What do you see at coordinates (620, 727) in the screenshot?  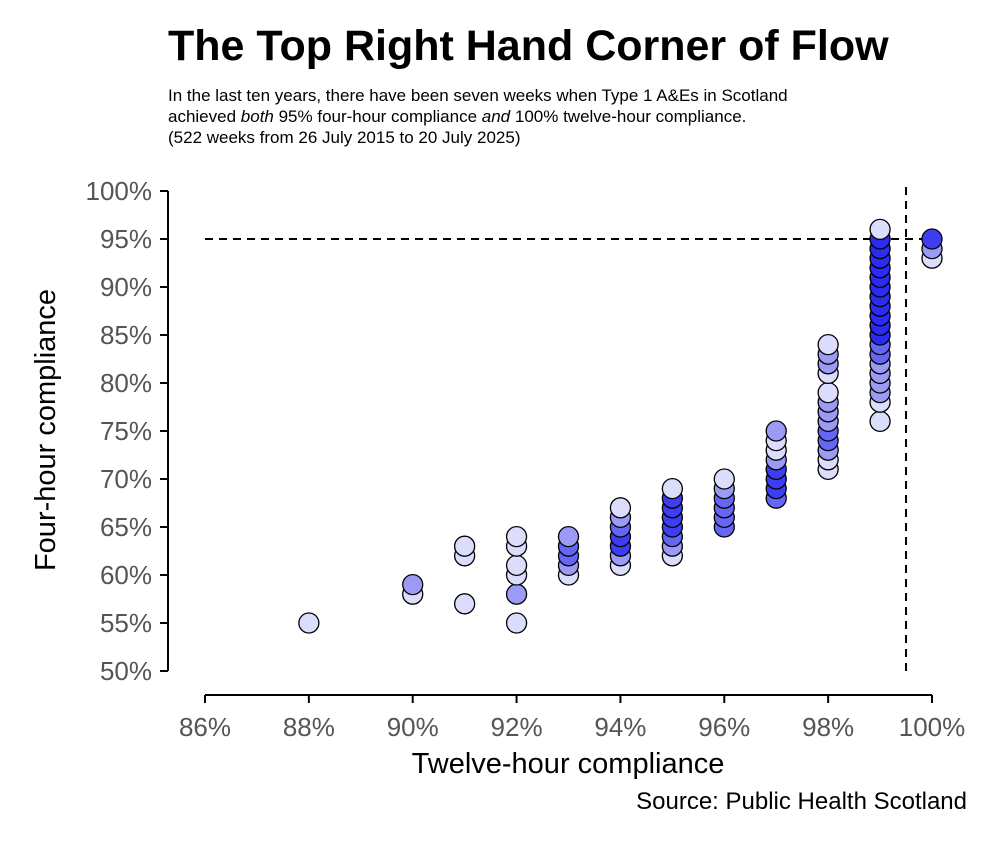 I see `x-tick-label: 94%` at bounding box center [620, 727].